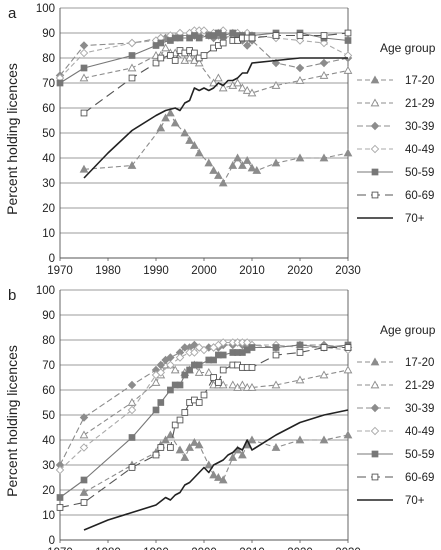 This screenshot has width=441, height=550. I want to click on y-tick-label: 0, so click(52, 541).